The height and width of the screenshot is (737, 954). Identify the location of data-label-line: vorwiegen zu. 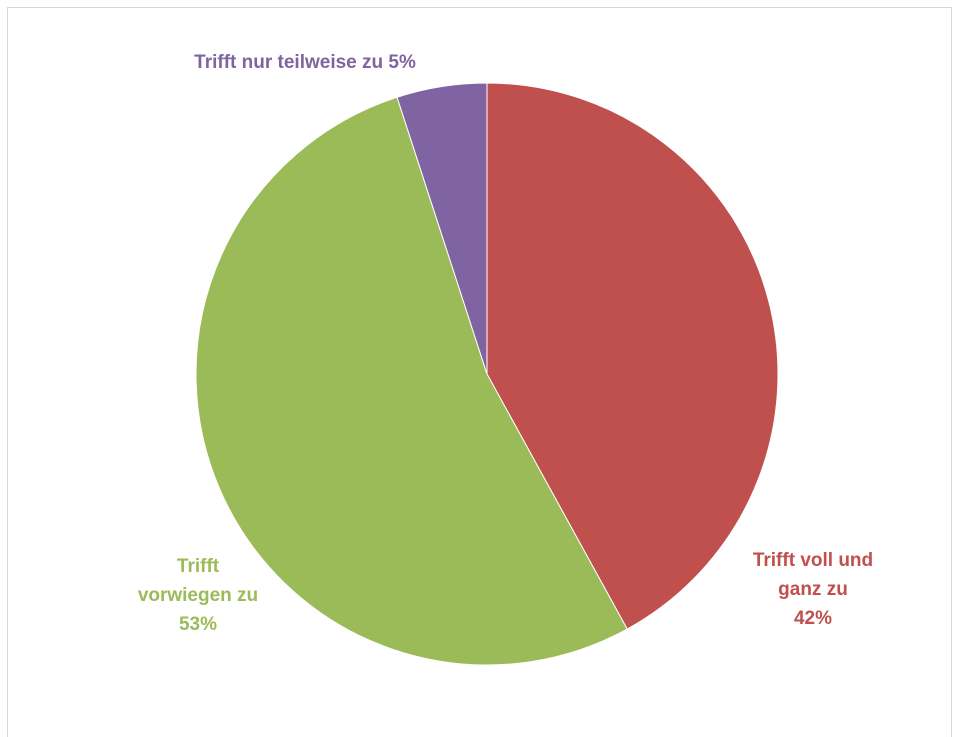
(198, 595).